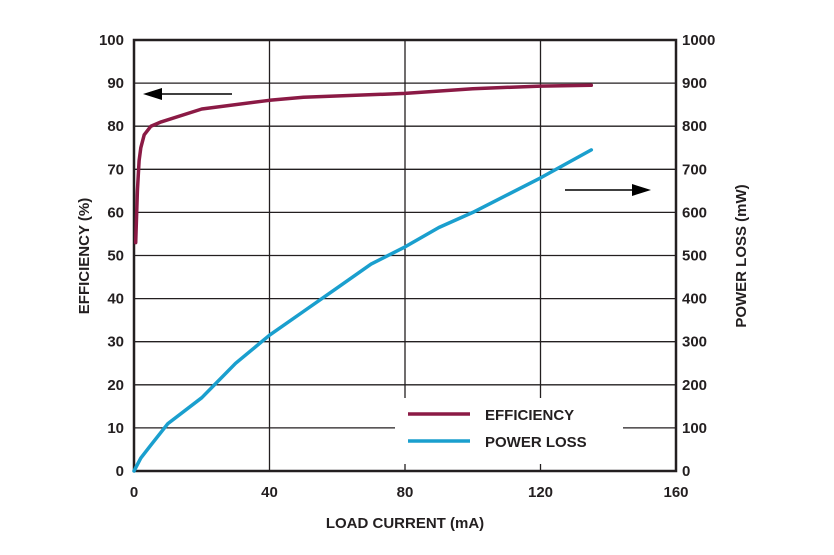 Image resolution: width=834 pixels, height=555 pixels. What do you see at coordinates (694, 299) in the screenshot?
I see `y-tick-label-right: 400` at bounding box center [694, 299].